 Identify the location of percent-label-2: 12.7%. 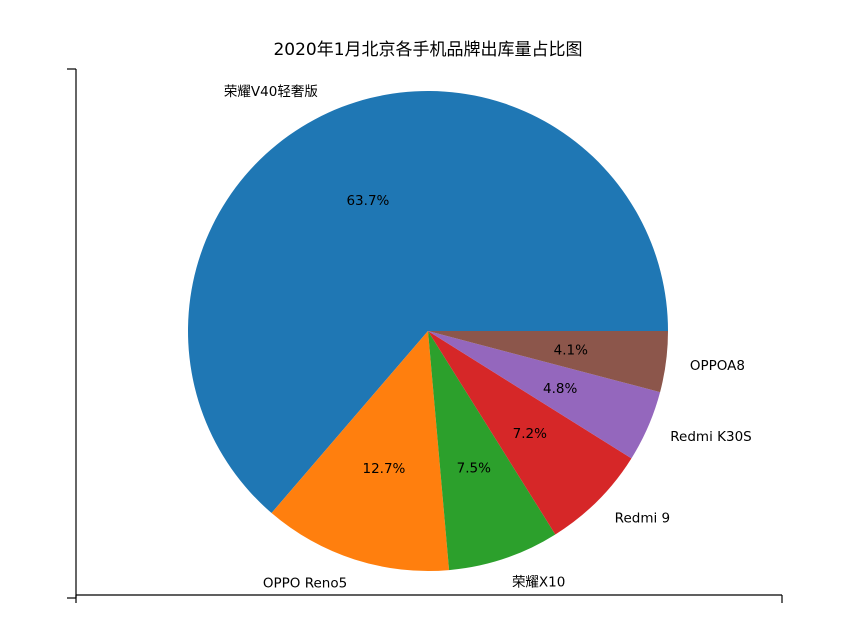
(383, 469).